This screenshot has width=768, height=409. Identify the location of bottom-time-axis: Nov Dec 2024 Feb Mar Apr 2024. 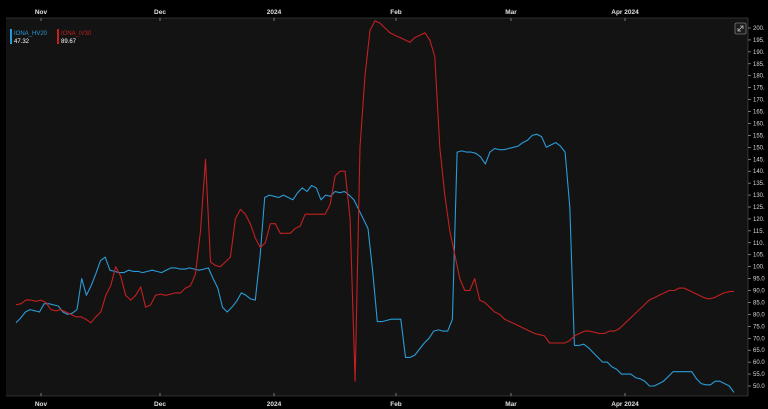
(377, 400).